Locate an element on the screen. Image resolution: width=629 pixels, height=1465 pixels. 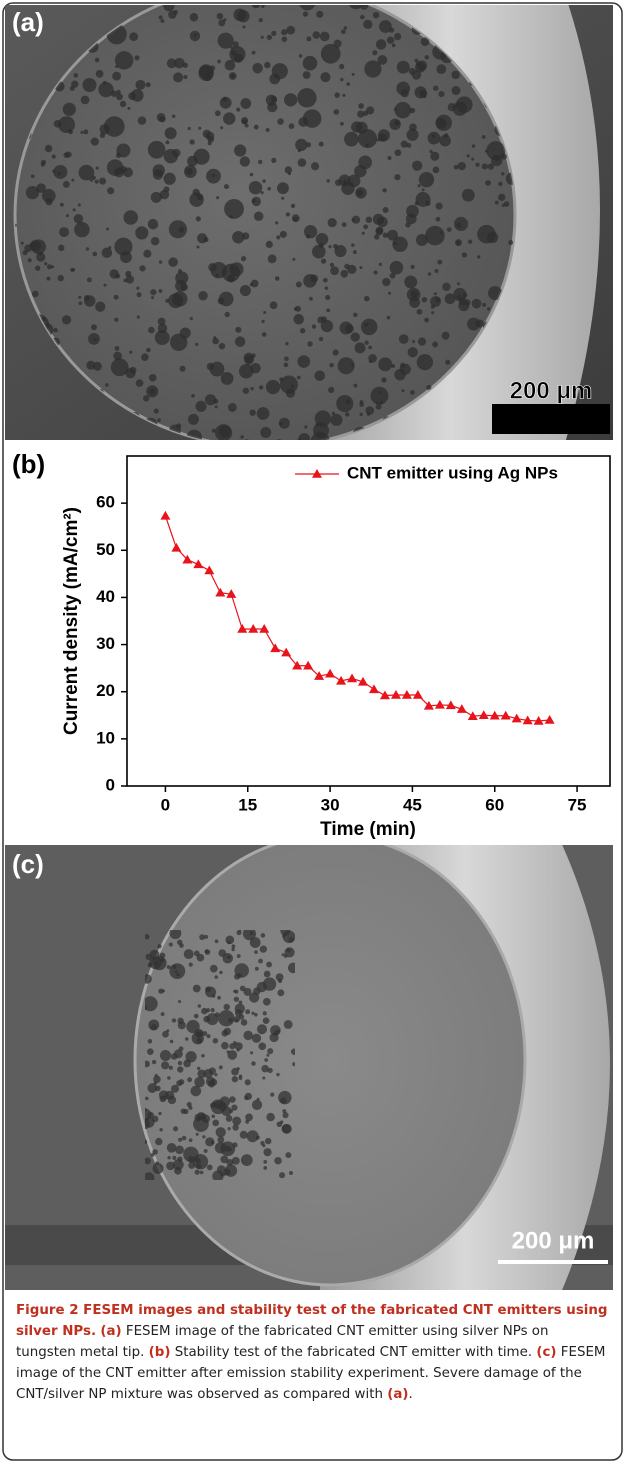
panel-label: (b) is located at coordinates (28, 464).